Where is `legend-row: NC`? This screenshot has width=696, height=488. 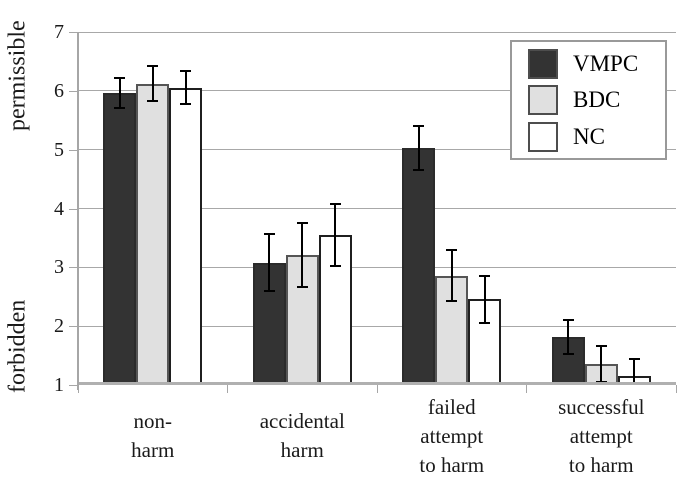
legend-row: NC is located at coordinates (596, 136).